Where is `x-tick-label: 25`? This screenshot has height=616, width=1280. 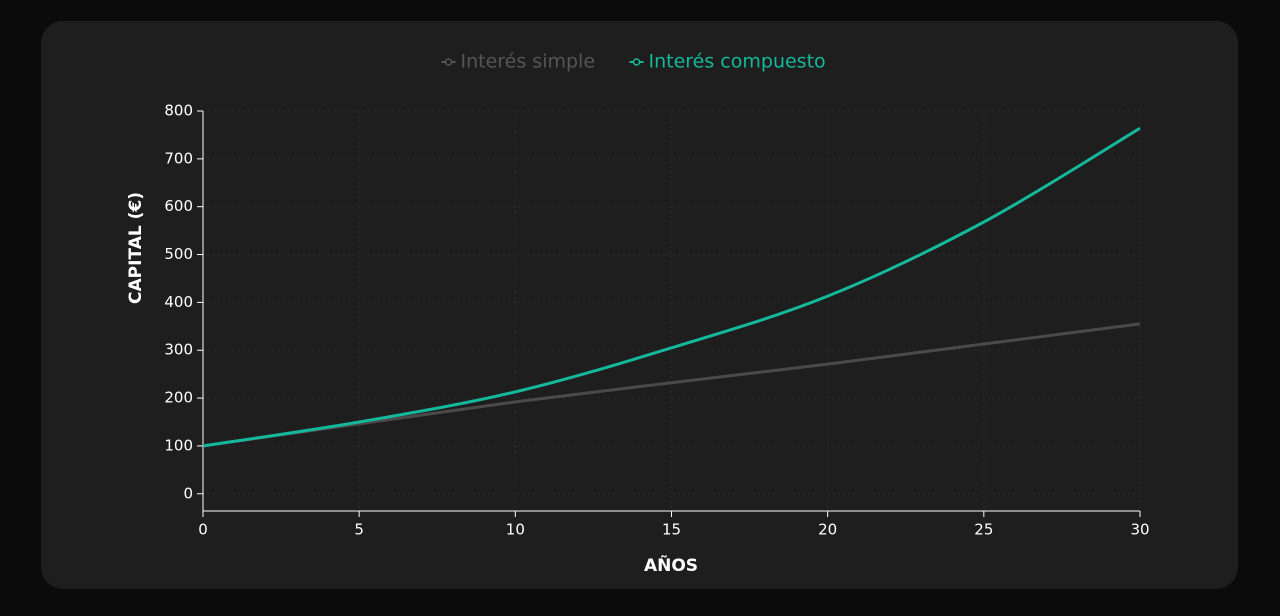 x-tick-label: 25 is located at coordinates (983, 530).